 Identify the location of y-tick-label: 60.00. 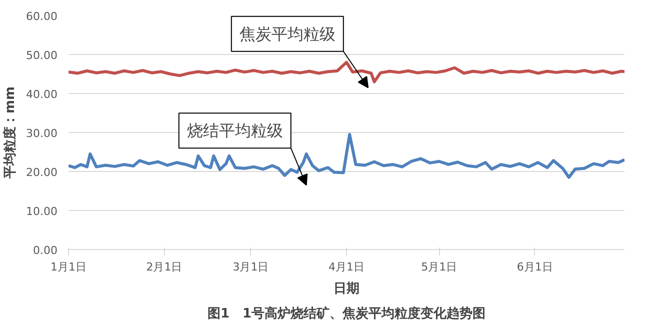
(42, 16).